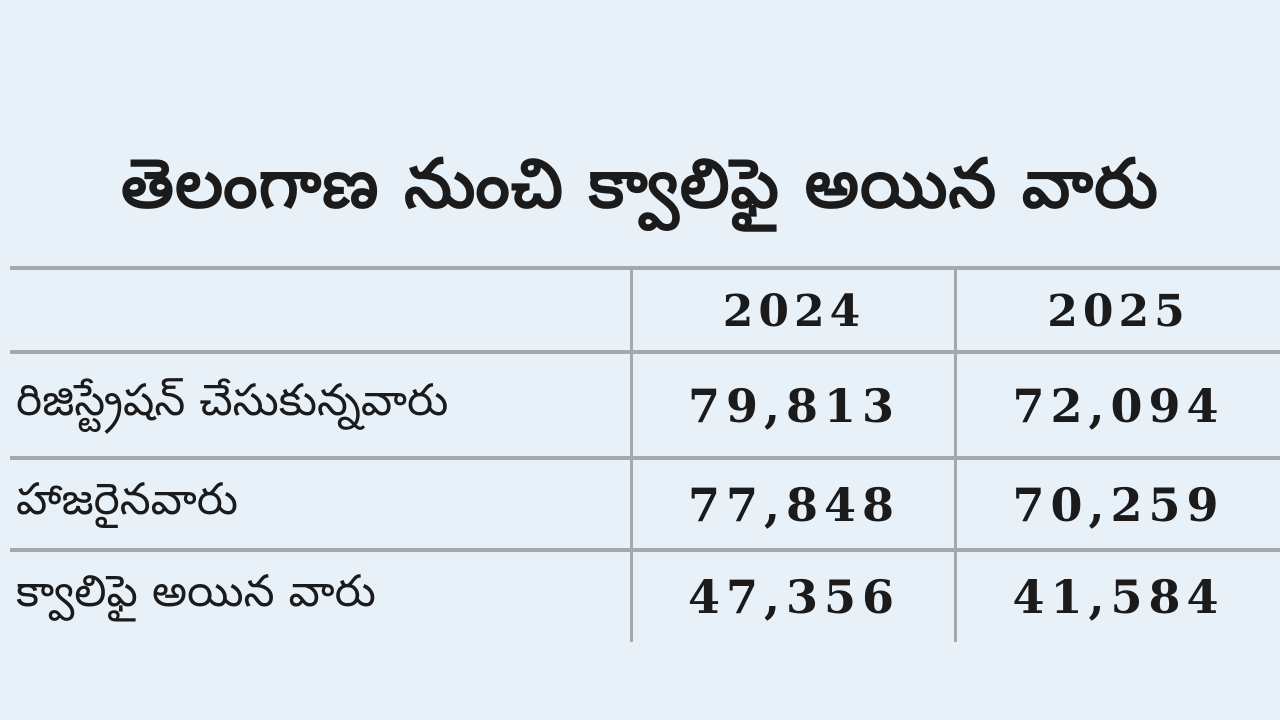 The image size is (1280, 720). Describe the element at coordinates (794, 597) in the screenshot. I see `table-cell: 47,356` at that location.